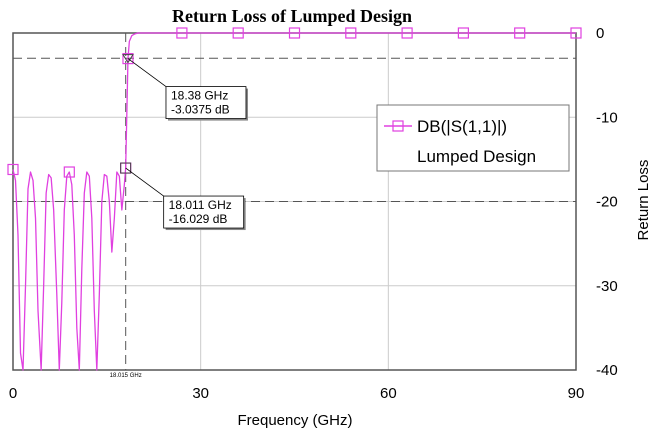 The height and width of the screenshot is (435, 663). Describe the element at coordinates (643, 200) in the screenshot. I see `y-axis-label: Return Loss` at that location.